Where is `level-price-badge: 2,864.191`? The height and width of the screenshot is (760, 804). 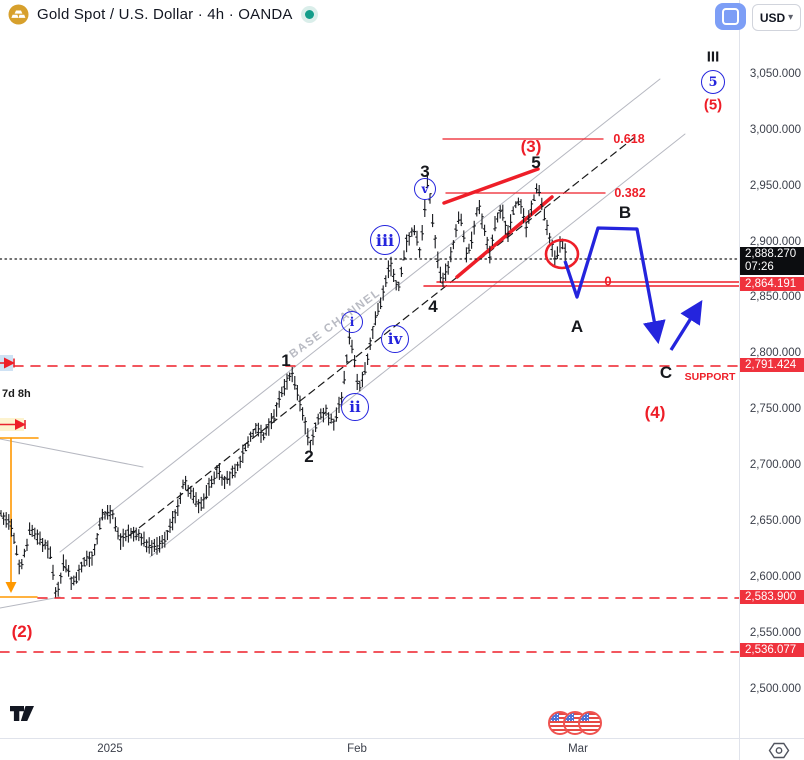 level-price-badge: 2,864.191 is located at coordinates (772, 284).